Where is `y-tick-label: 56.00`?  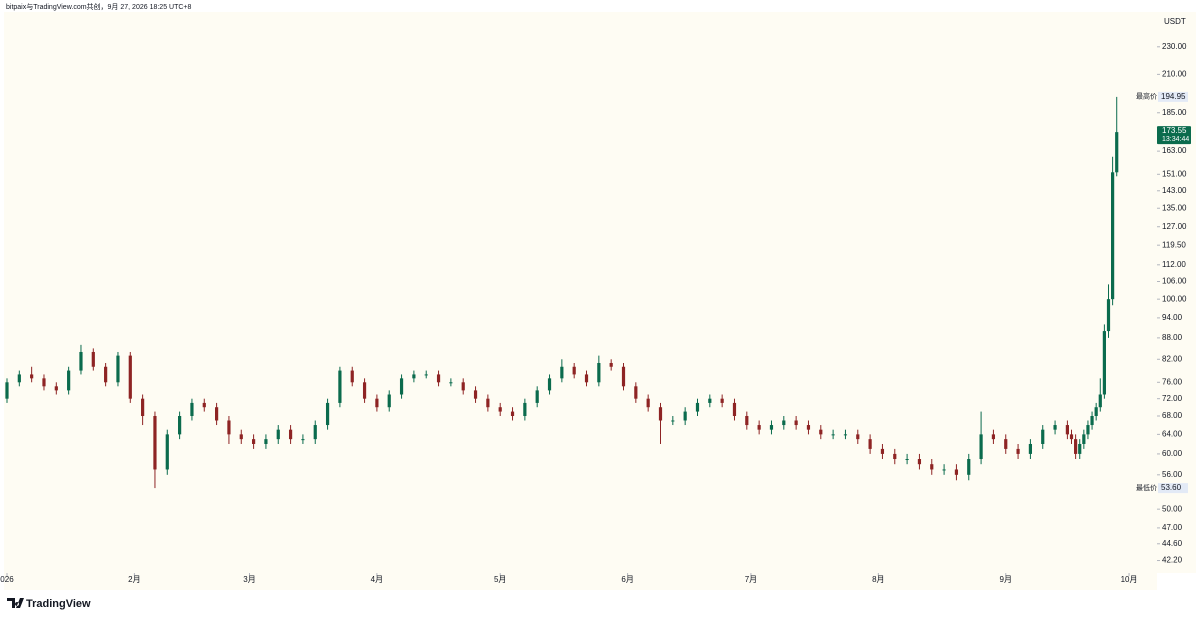 y-tick-label: 56.00 is located at coordinates (1172, 474).